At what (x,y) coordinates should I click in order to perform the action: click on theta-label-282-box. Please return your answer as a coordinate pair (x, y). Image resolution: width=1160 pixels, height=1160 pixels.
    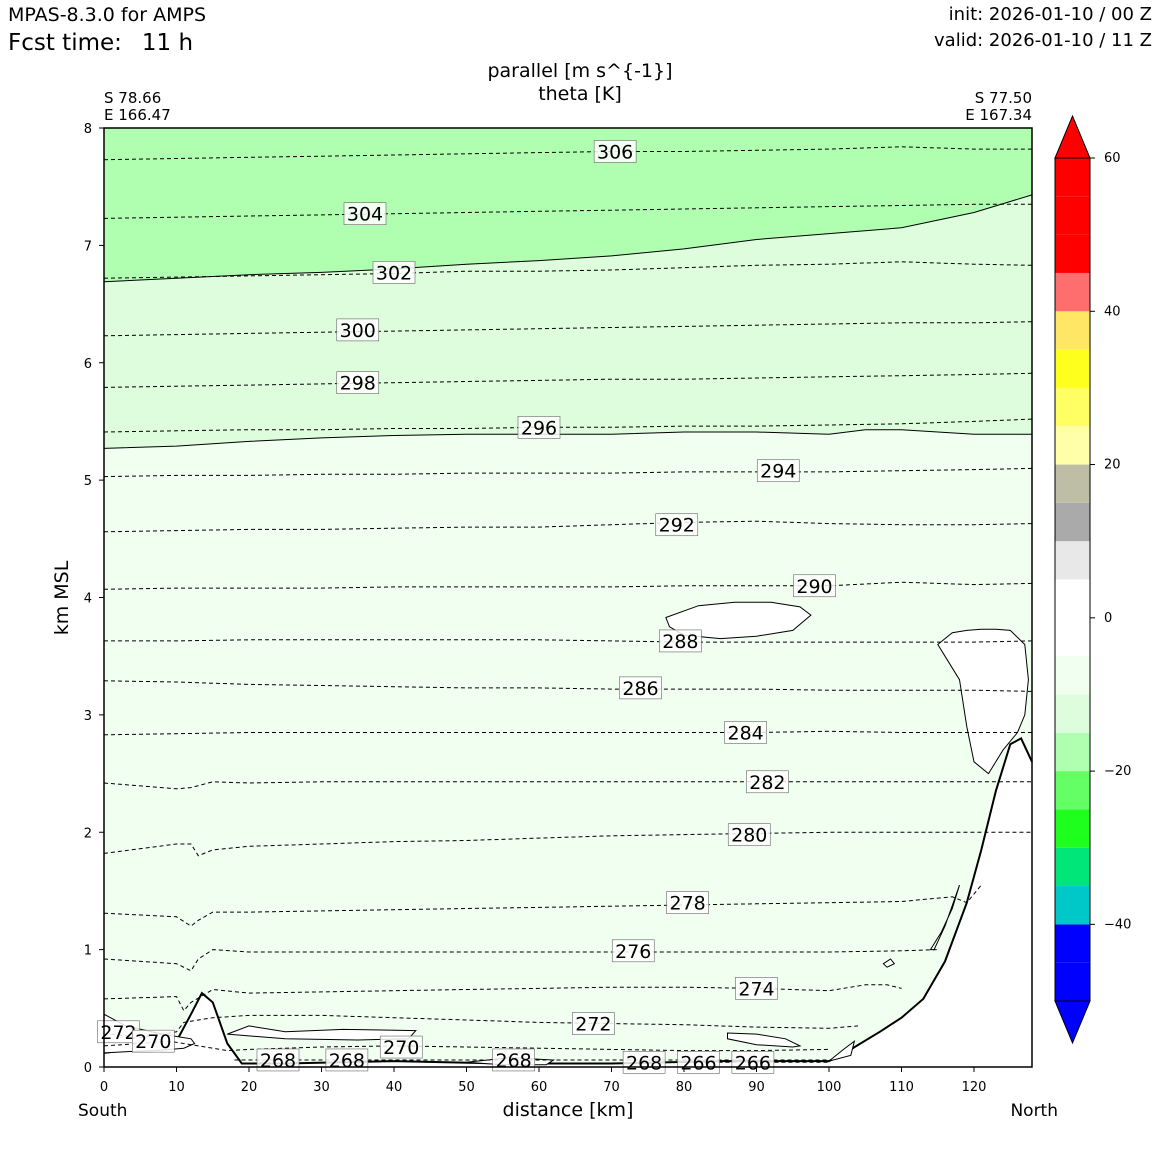
    Looking at the image, I should click on (767, 782).